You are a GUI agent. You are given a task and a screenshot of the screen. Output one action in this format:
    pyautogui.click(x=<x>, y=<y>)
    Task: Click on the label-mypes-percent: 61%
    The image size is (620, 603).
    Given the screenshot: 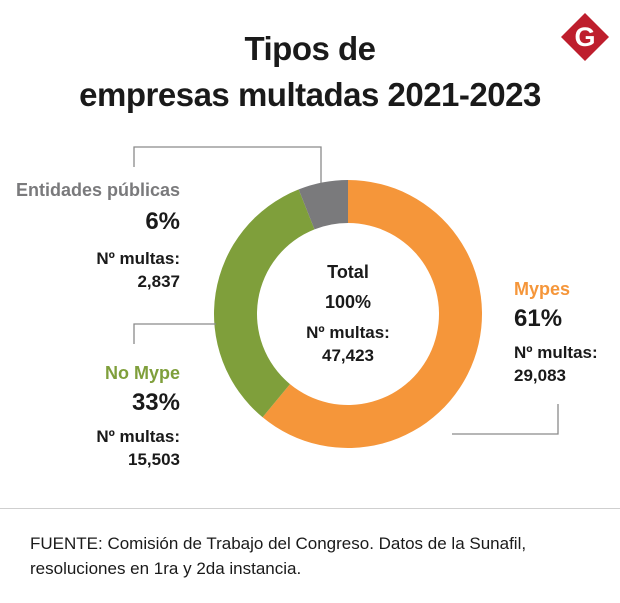 What is the action you would take?
    pyautogui.click(x=538, y=318)
    